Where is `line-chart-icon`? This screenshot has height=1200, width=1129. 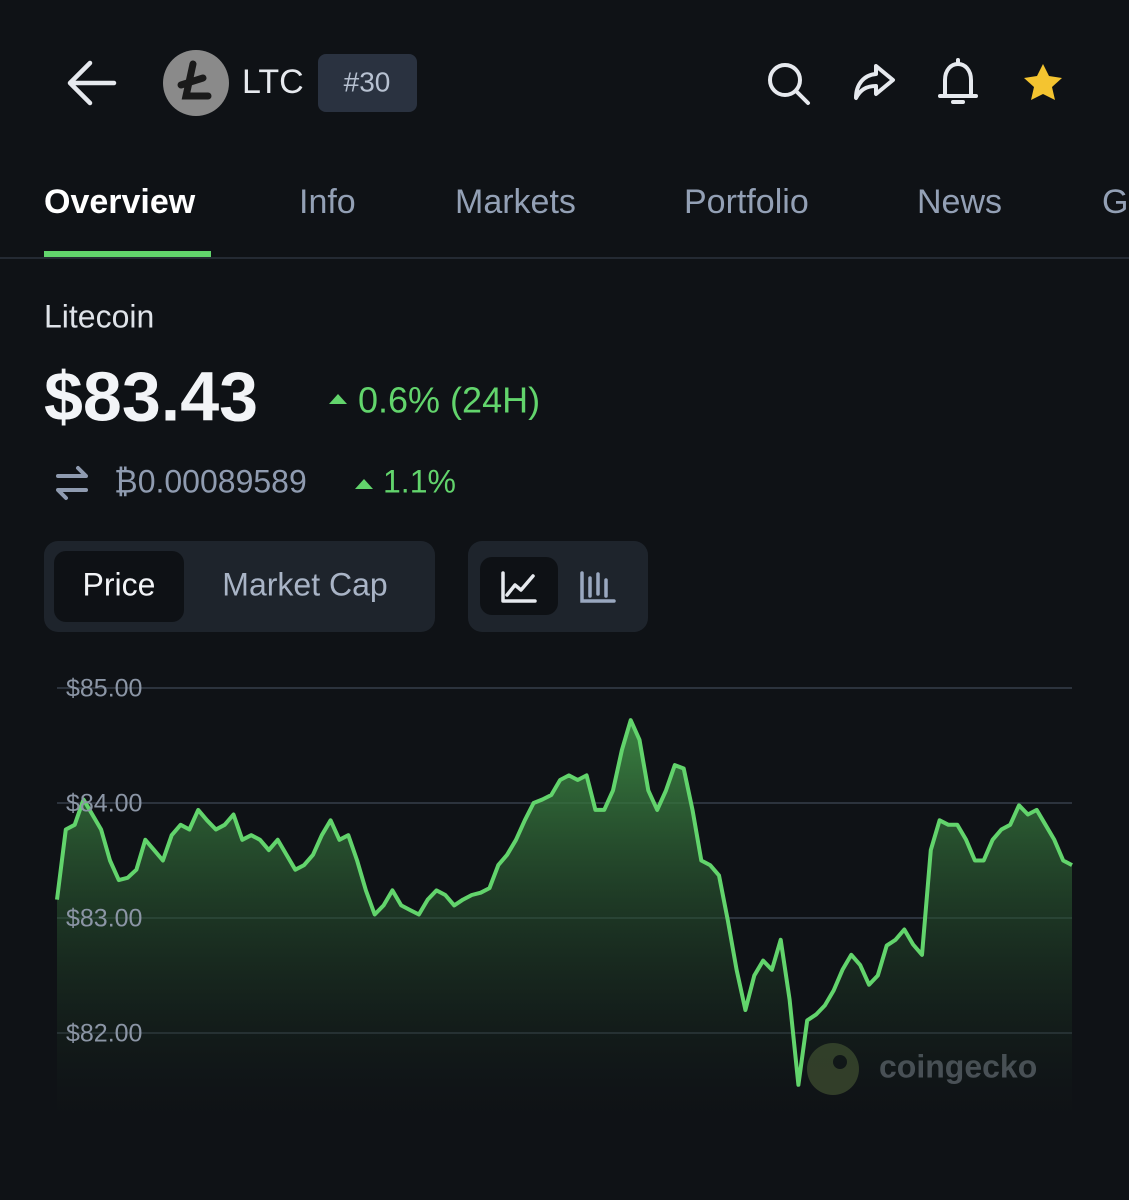 line-chart-icon is located at coordinates (519, 587).